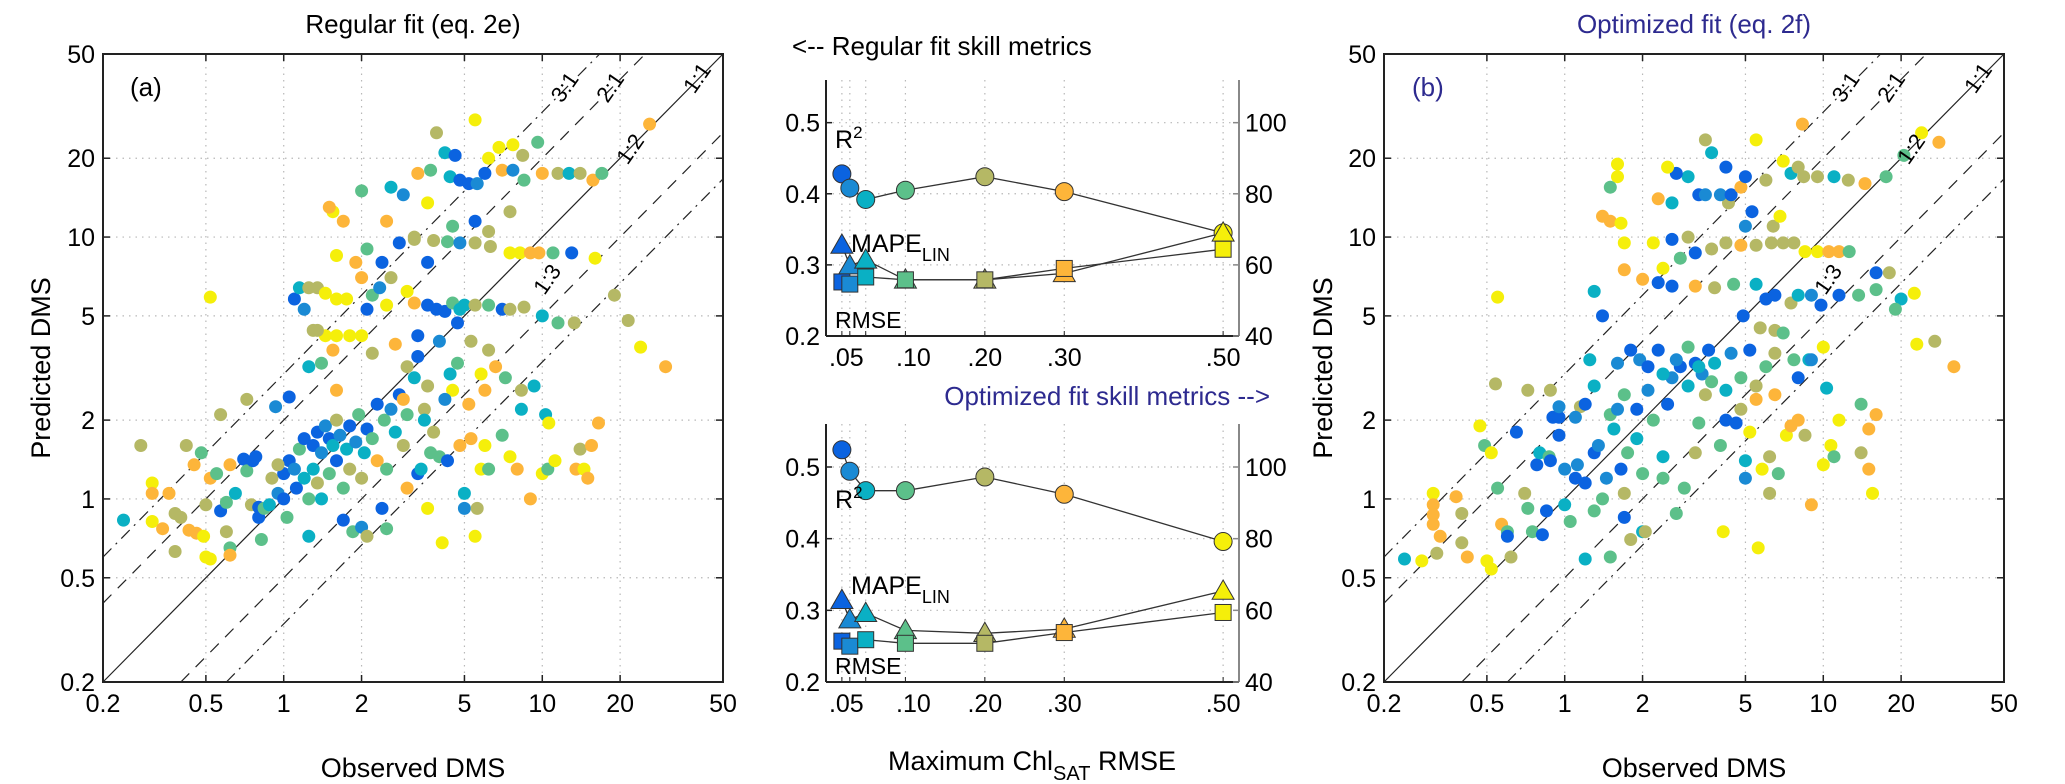  Describe the element at coordinates (464, 704) in the screenshot. I see `panel-a-xtick-label: 5` at that location.